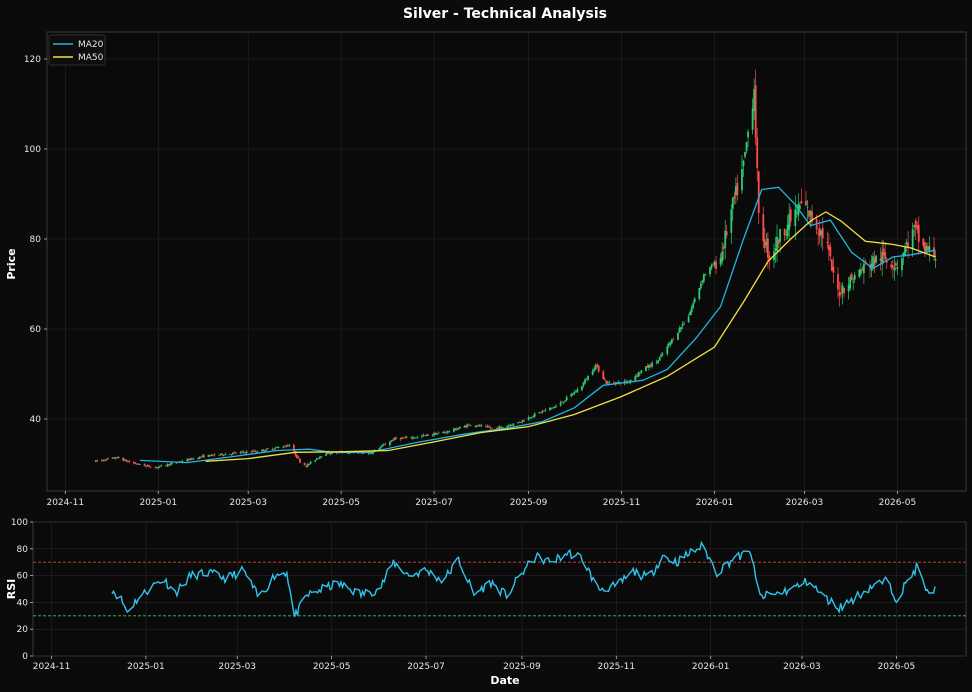 Image resolution: width=972 pixels, height=692 pixels. Describe the element at coordinates (52, 667) in the screenshot. I see `rsi-x-tick-label: 2024-11` at that location.